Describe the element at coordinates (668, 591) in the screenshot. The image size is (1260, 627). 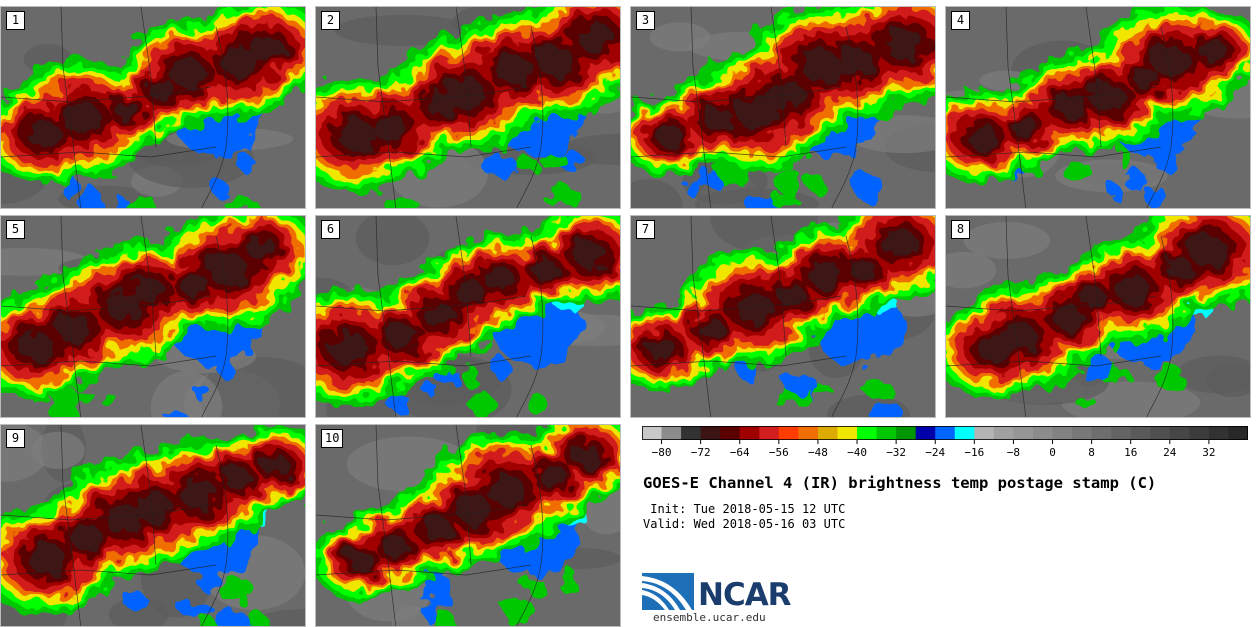
I see `ncar-logo-icon` at that location.